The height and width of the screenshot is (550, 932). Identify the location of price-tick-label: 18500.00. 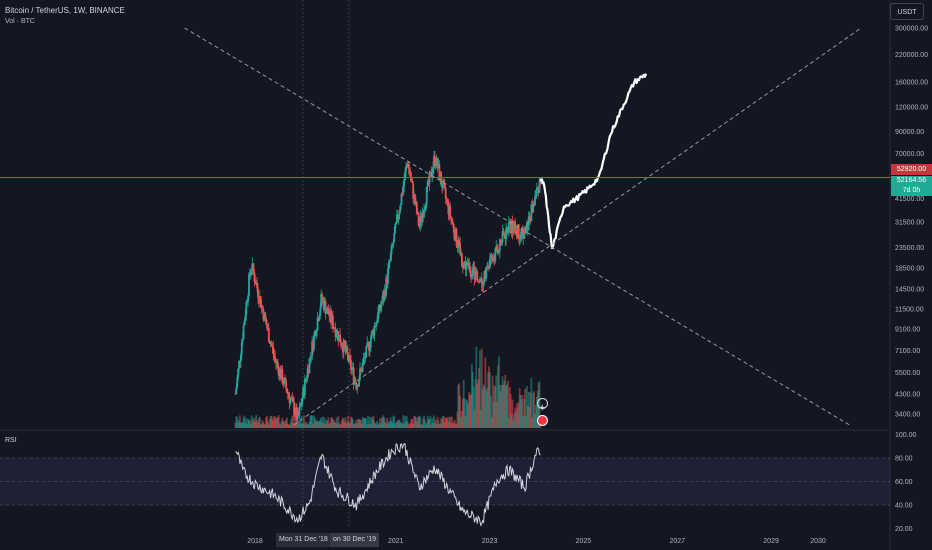
(909, 269).